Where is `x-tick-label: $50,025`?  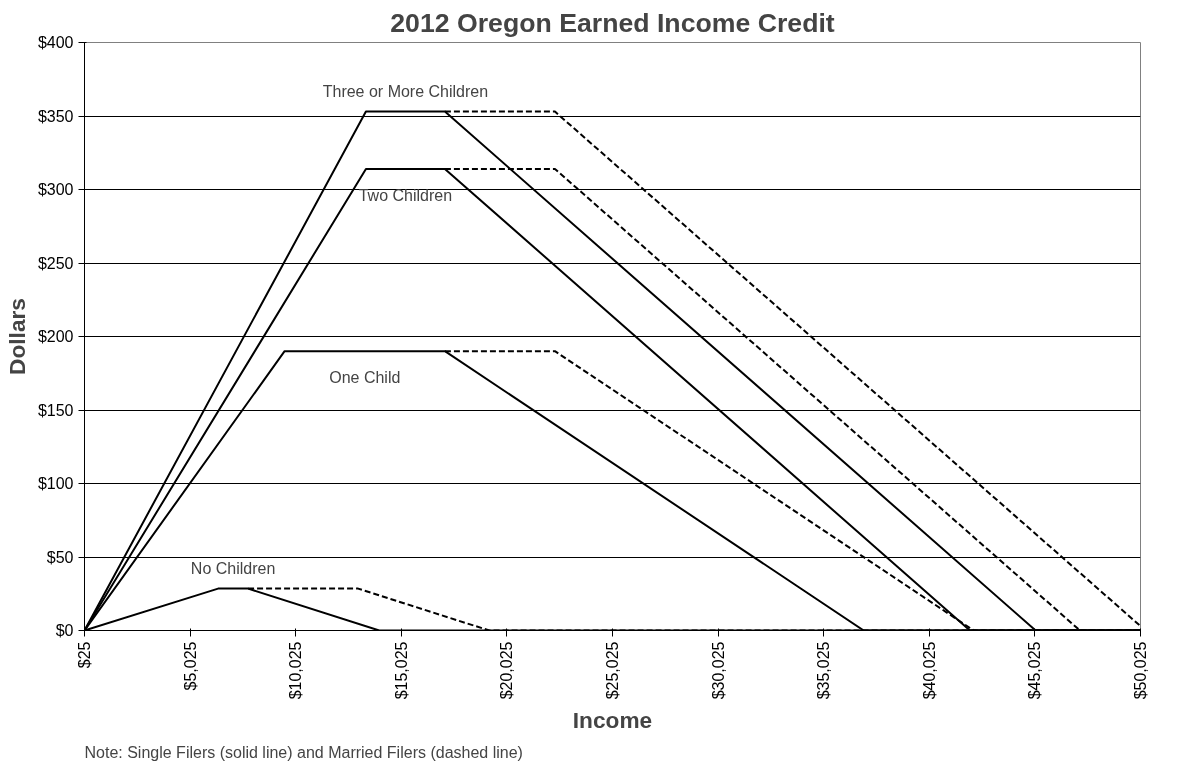 x-tick-label: $50,025 is located at coordinates (1140, 670).